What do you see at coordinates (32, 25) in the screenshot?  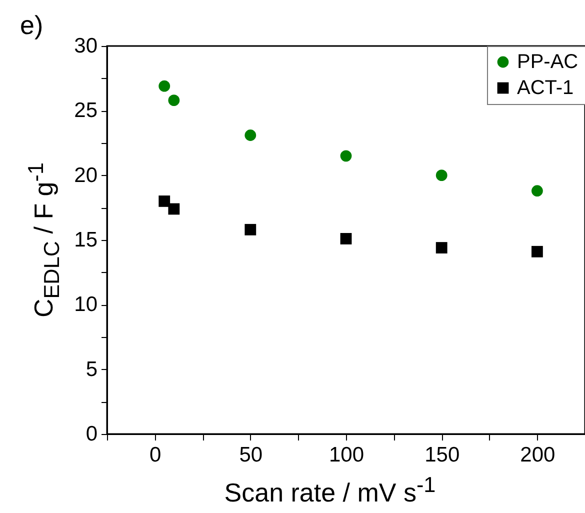 I see `chart-title: e)` at bounding box center [32, 25].